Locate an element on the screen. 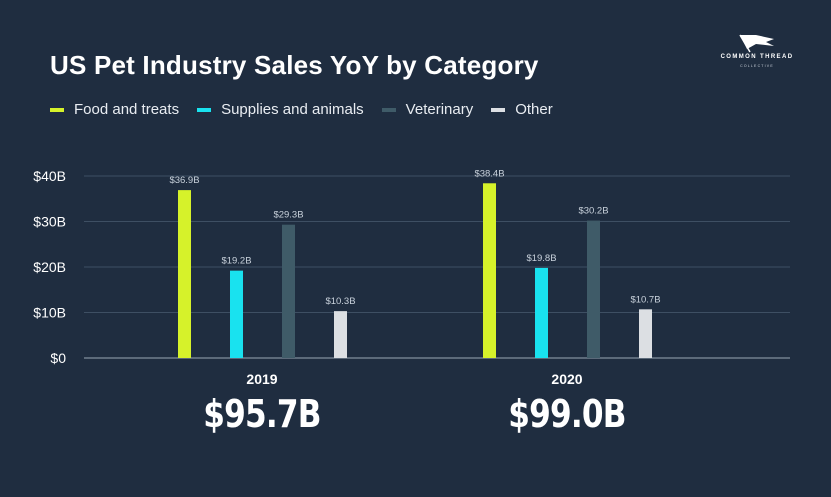  legend-item-food: Food and treats is located at coordinates (114, 109).